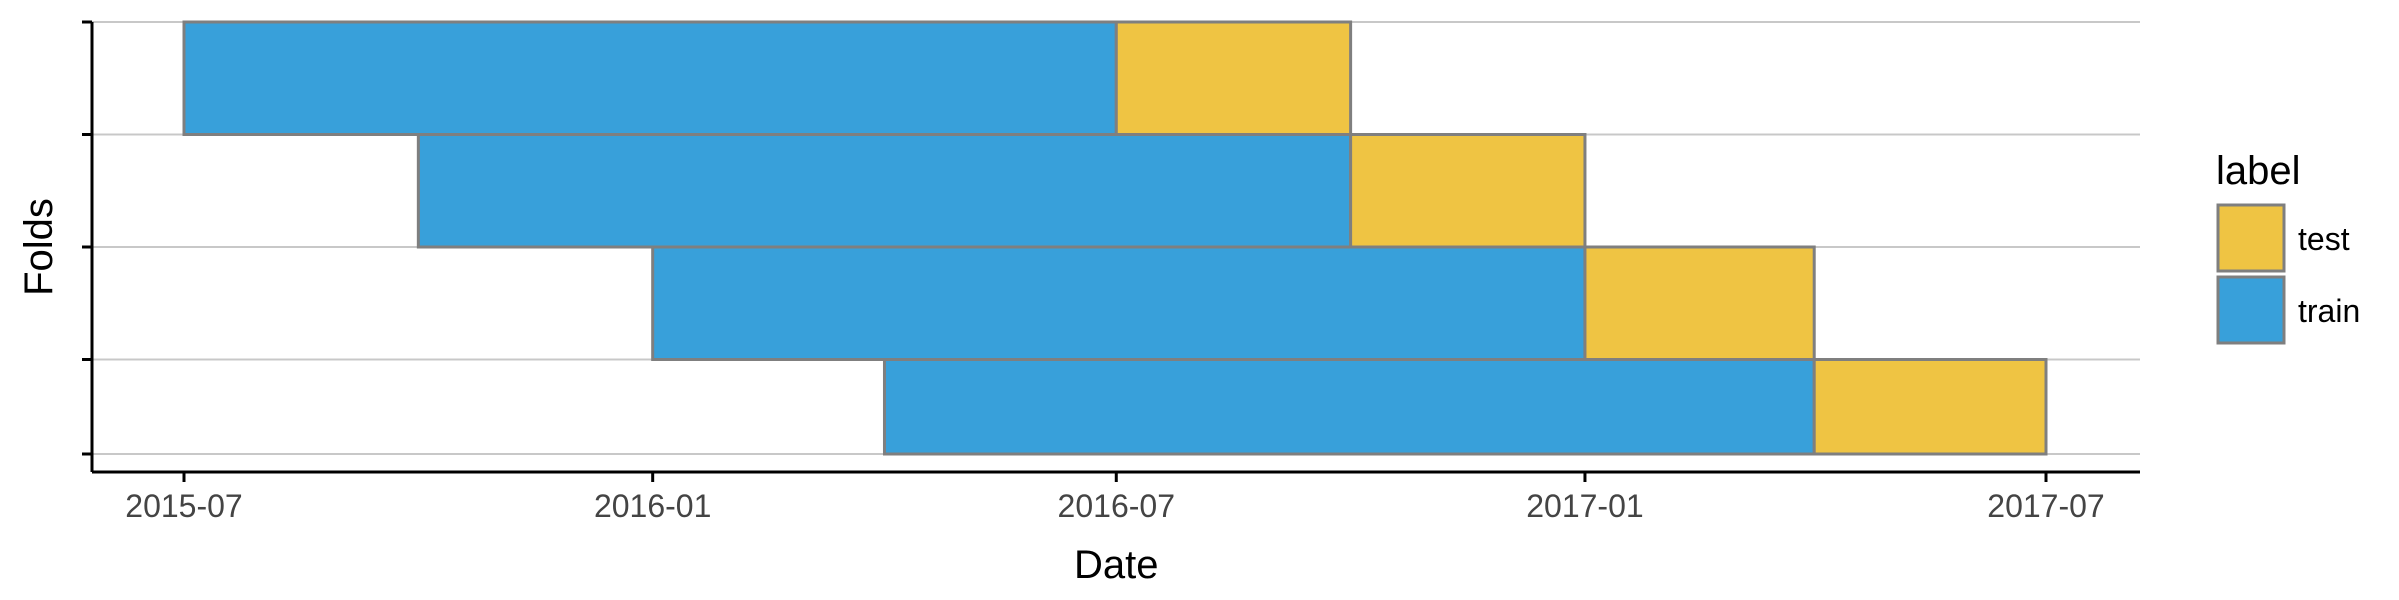 This screenshot has width=2399, height=600. I want to click on x-axis-ticks: 2015-07 2016-01 2016-07 2017-01 2017-07, so click(1115, 498).